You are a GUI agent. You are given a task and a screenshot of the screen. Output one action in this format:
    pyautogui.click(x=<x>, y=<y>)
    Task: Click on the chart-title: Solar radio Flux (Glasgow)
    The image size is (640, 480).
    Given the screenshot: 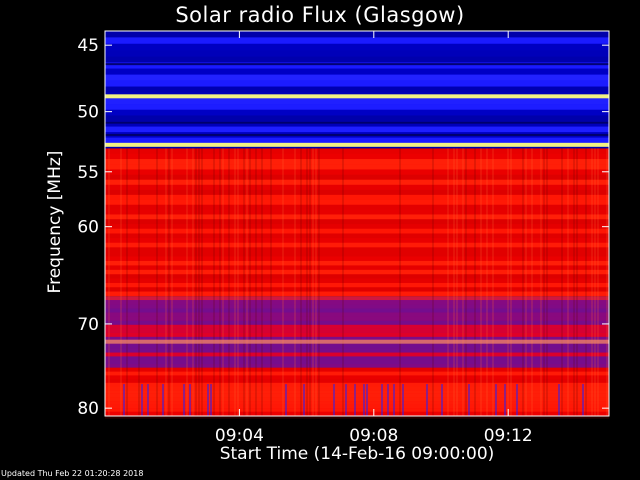 What is the action you would take?
    pyautogui.click(x=320, y=15)
    